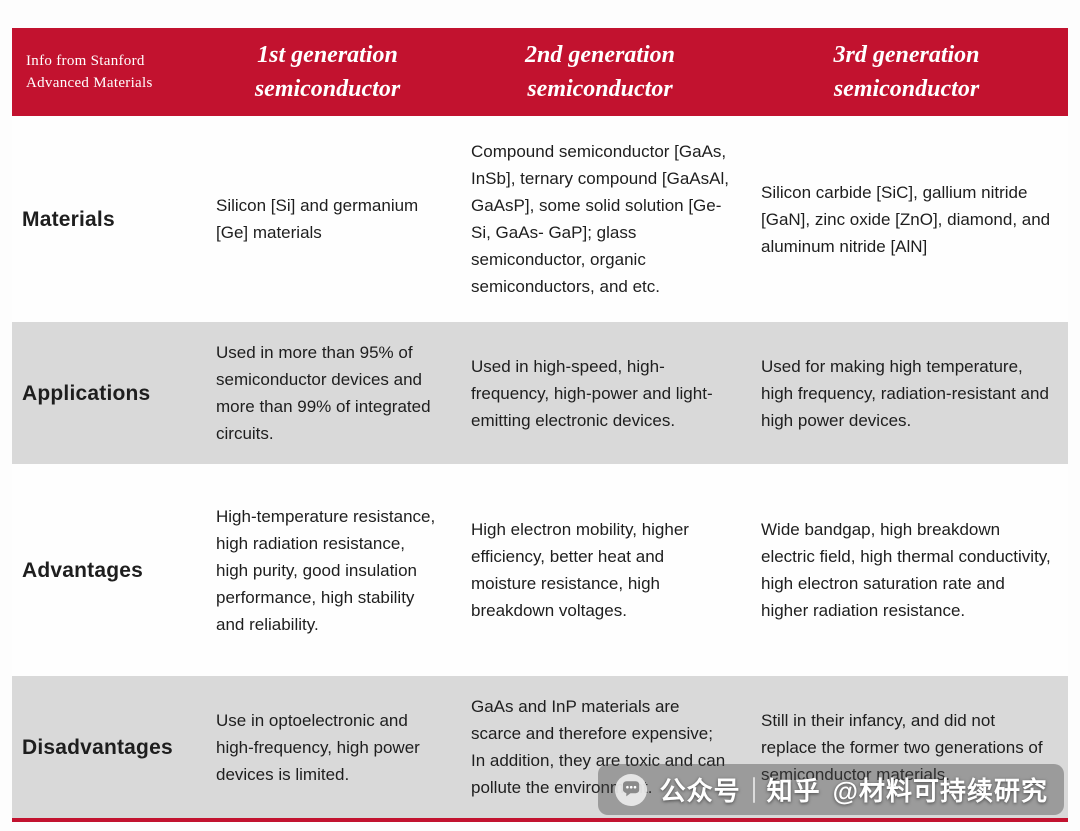 This screenshot has height=831, width=1080. I want to click on row-label-disadvantages: Disadvantages, so click(97, 747).